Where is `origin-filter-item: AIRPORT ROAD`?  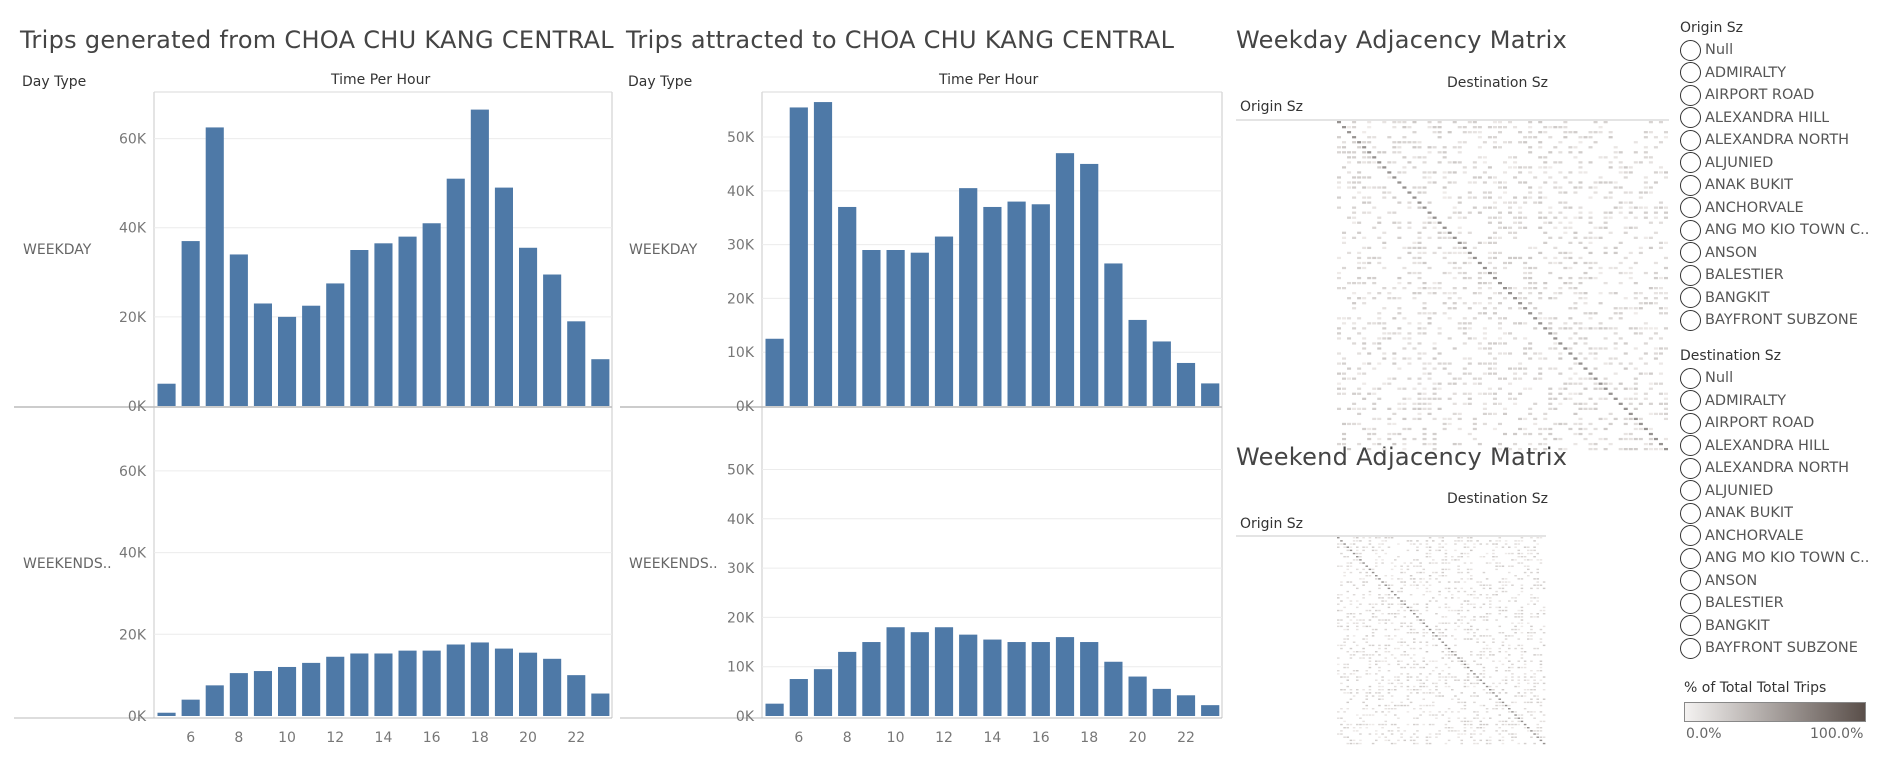 origin-filter-item: AIRPORT ROAD is located at coordinates (1780, 95).